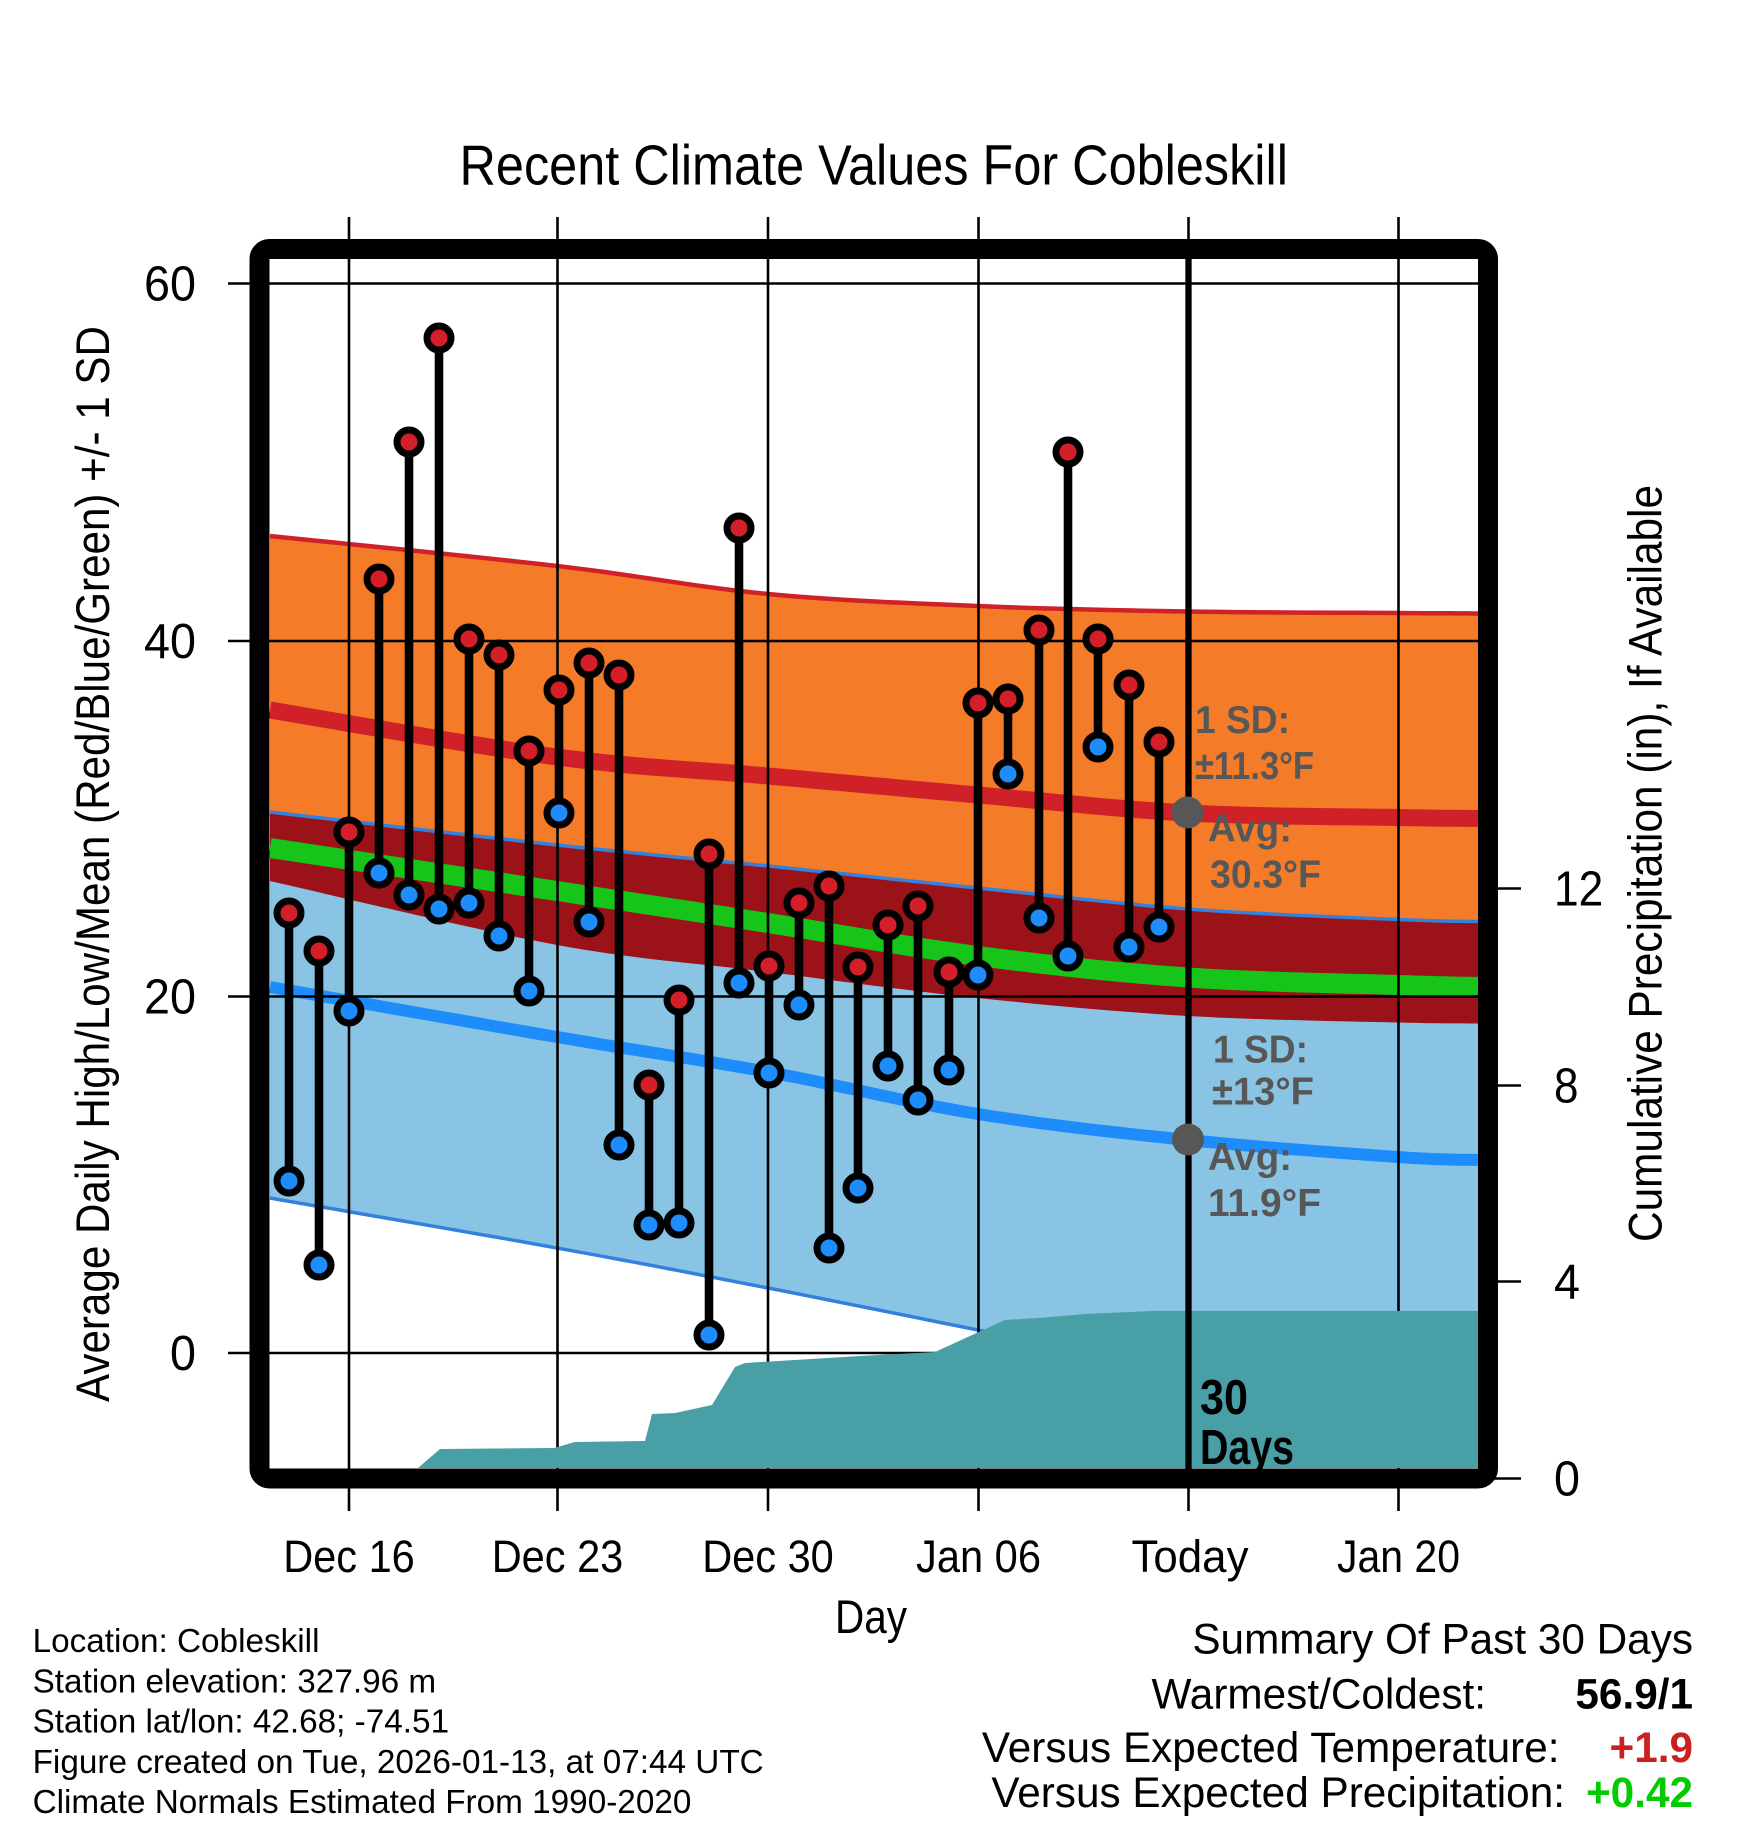 This screenshot has width=1748, height=1833. What do you see at coordinates (1190, 1556) in the screenshot?
I see `svg-text: Today` at bounding box center [1190, 1556].